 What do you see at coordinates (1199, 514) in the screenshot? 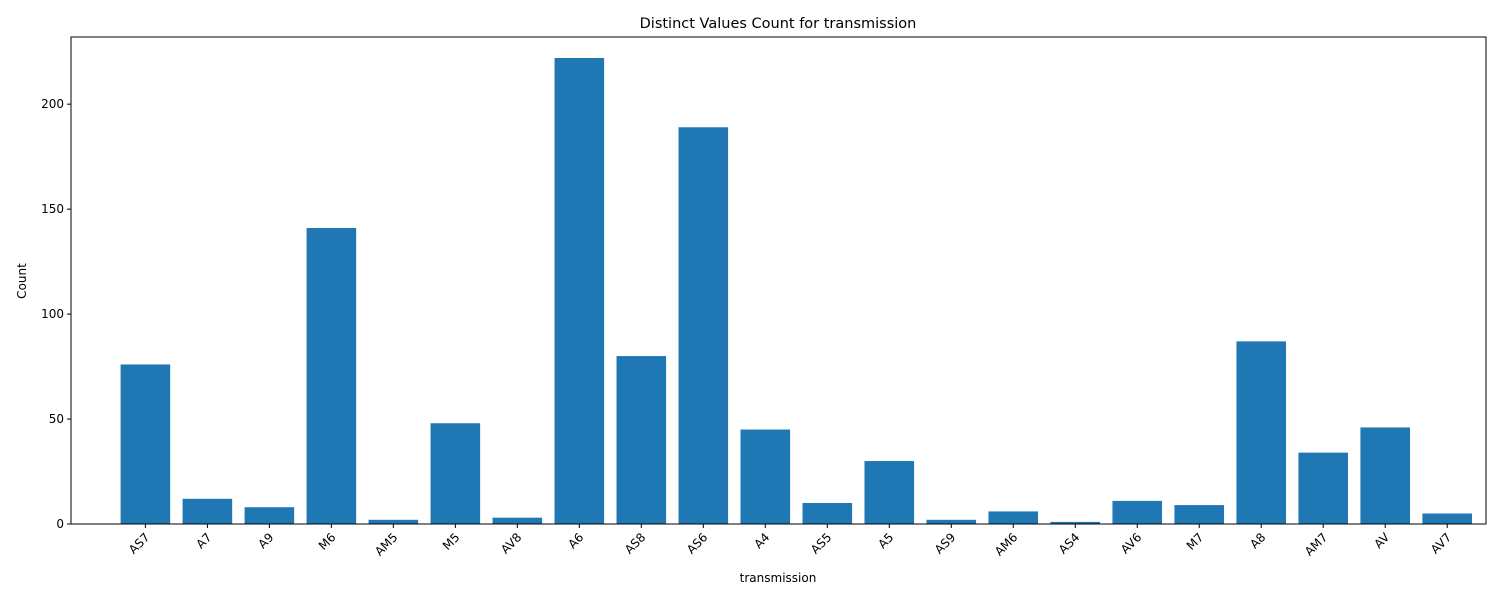
I see `bar-m7` at bounding box center [1199, 514].